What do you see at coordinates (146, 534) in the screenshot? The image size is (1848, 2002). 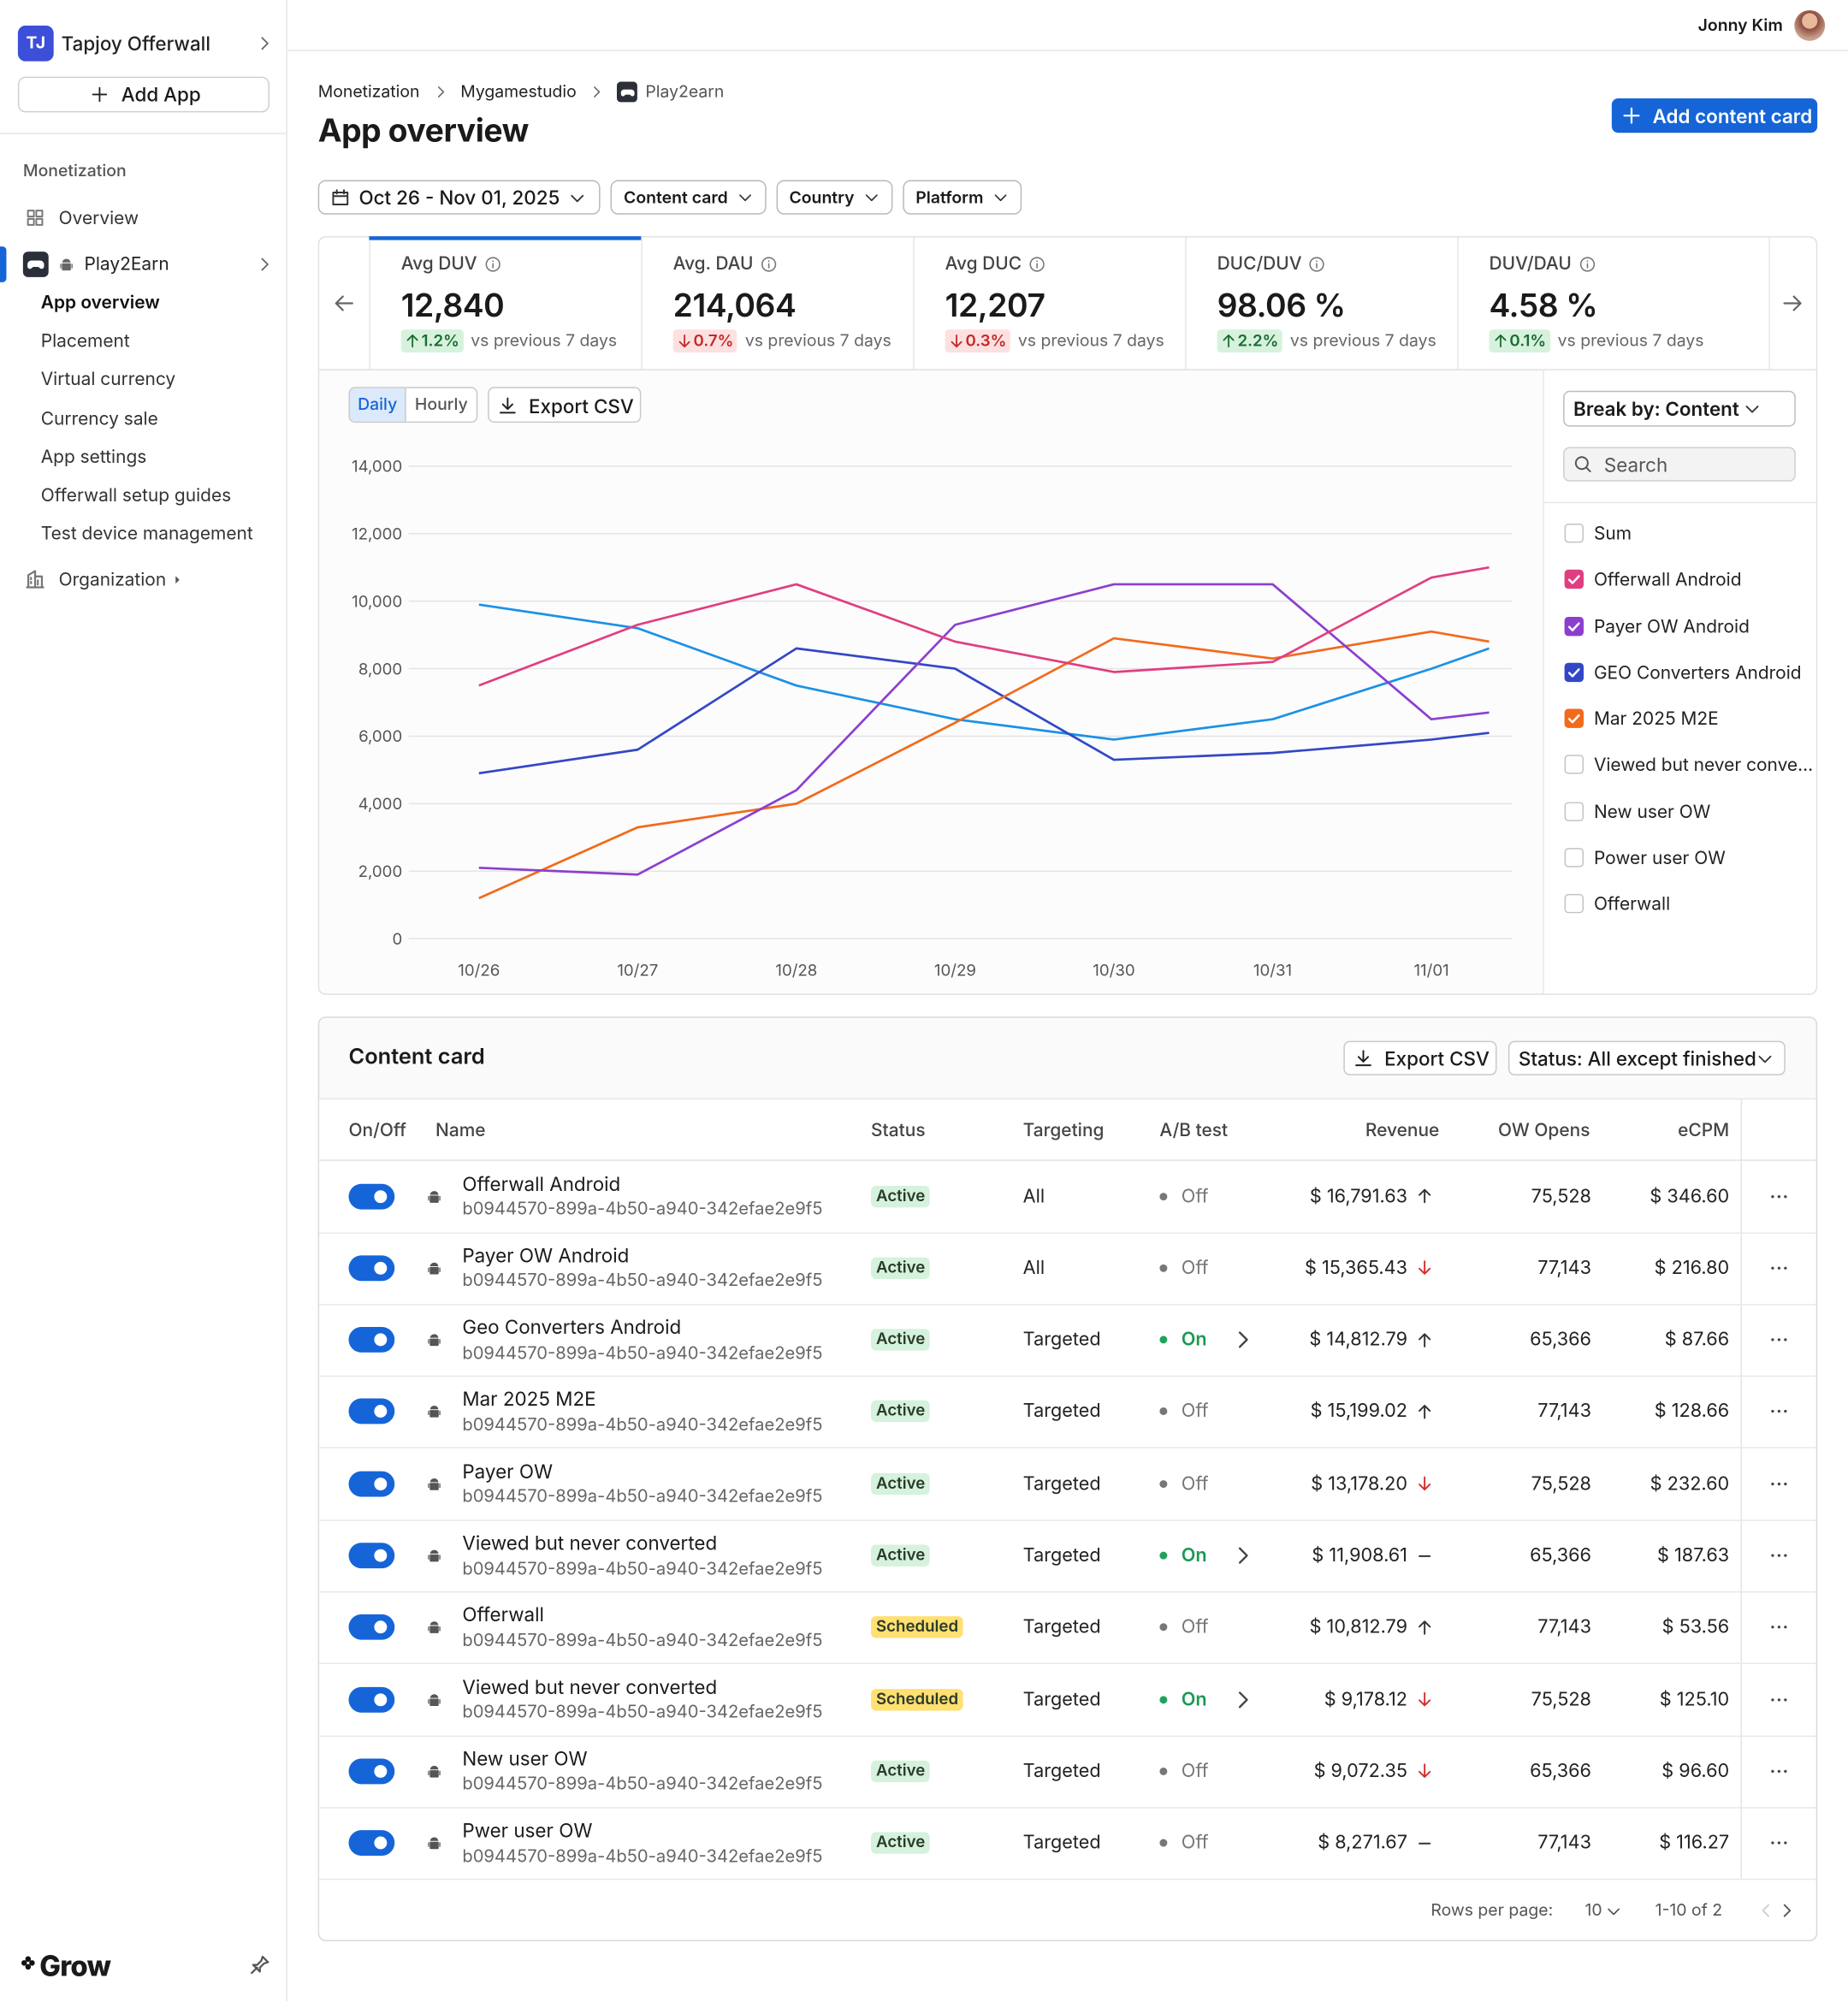 I see `nav-item: Test device management` at bounding box center [146, 534].